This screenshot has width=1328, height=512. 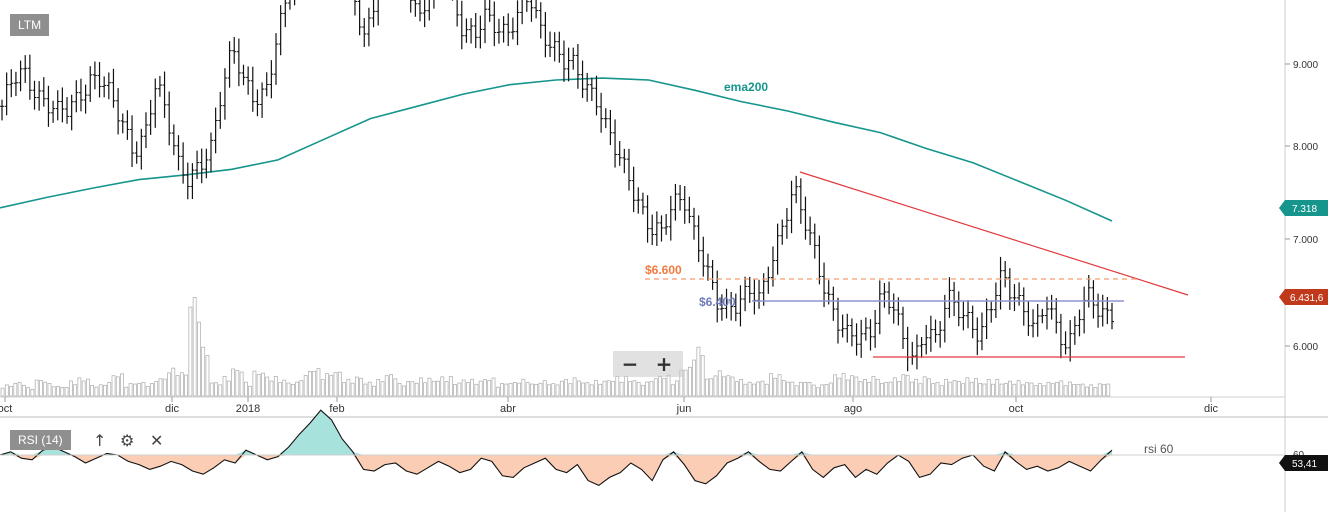 I want to click on zoom-out-button: −, so click(x=630, y=364).